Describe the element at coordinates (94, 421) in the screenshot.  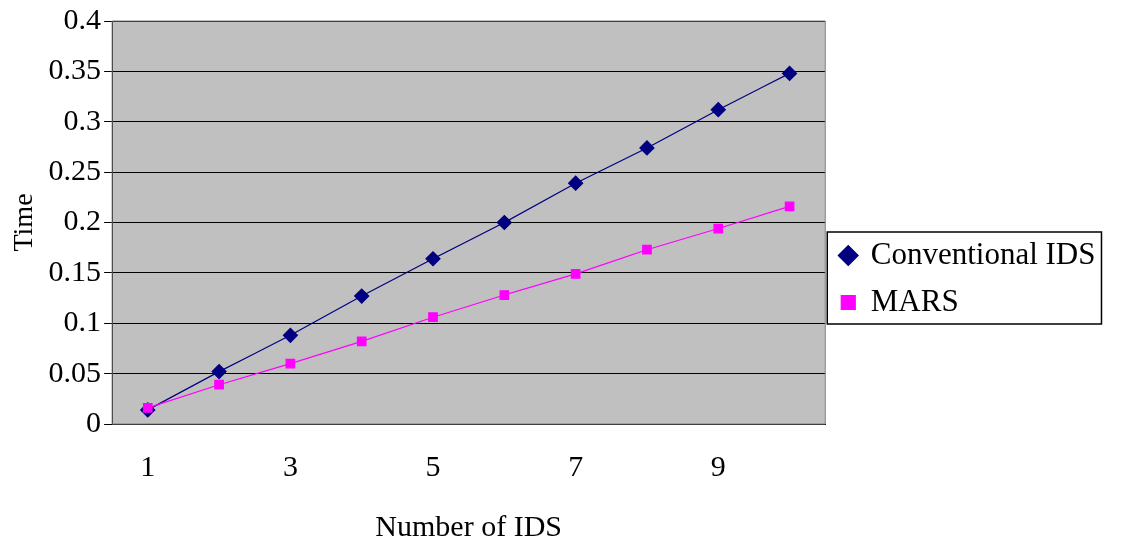
I see `y-tick-label: 0` at that location.